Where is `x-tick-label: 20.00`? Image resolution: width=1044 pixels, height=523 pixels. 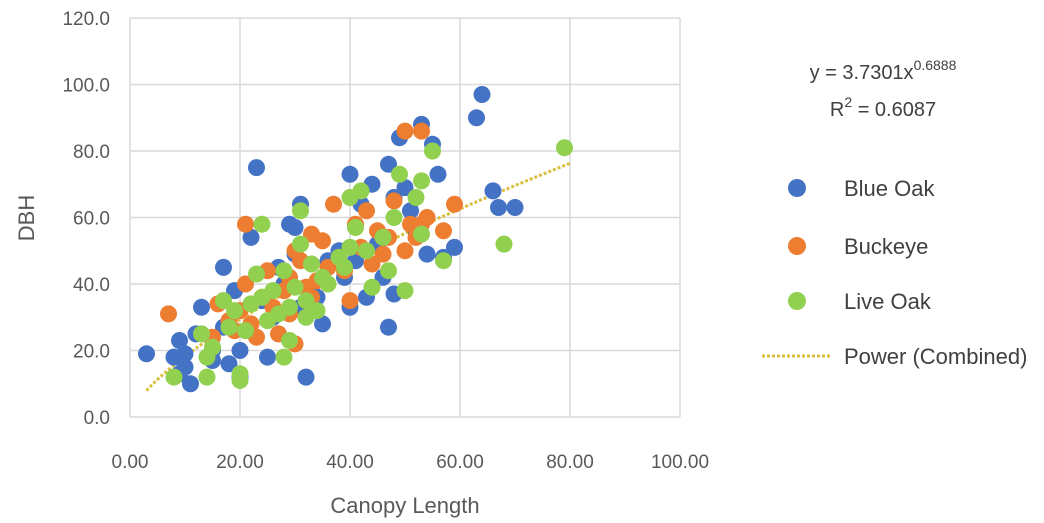 x-tick-label: 20.00 is located at coordinates (240, 462).